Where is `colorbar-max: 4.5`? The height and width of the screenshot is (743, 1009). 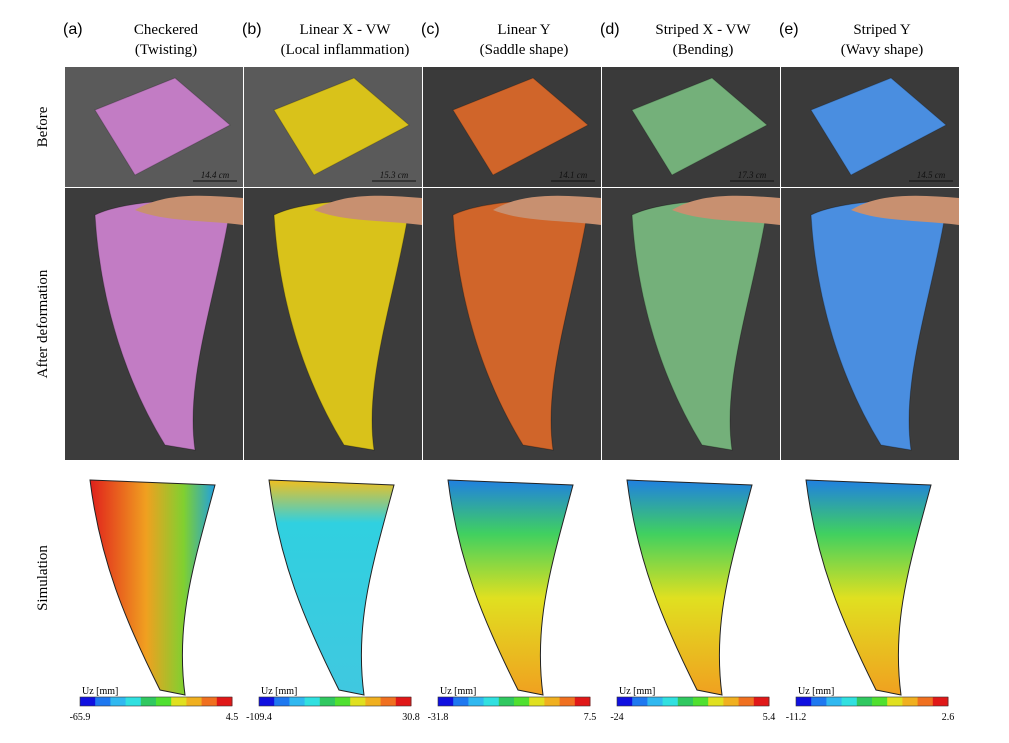
colorbar-max: 4.5 is located at coordinates (232, 717).